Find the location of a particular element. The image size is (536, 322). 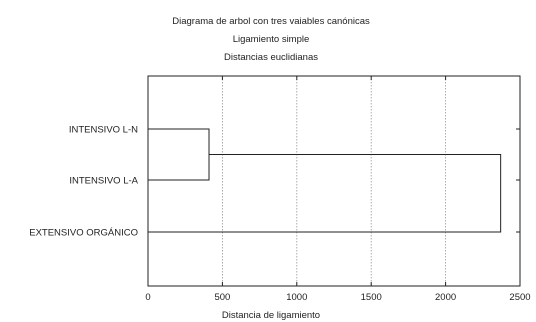

title-line-2: Ligamiento simple is located at coordinates (271, 39).